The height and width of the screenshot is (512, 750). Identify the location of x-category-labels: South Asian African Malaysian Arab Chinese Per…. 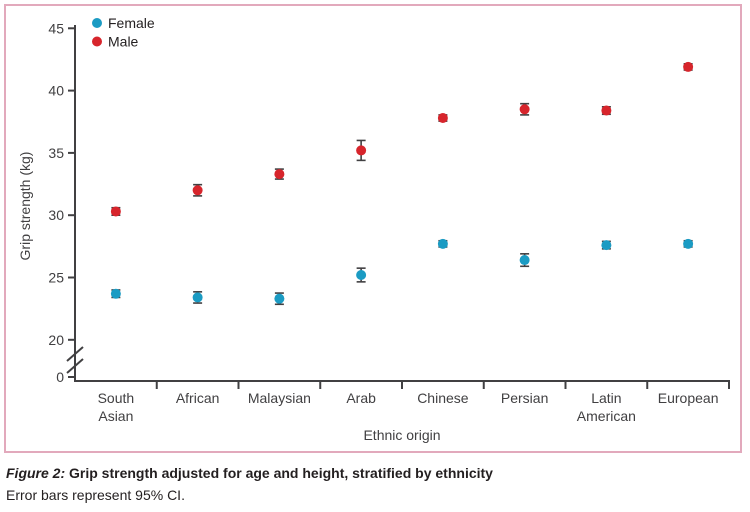
(408, 407).